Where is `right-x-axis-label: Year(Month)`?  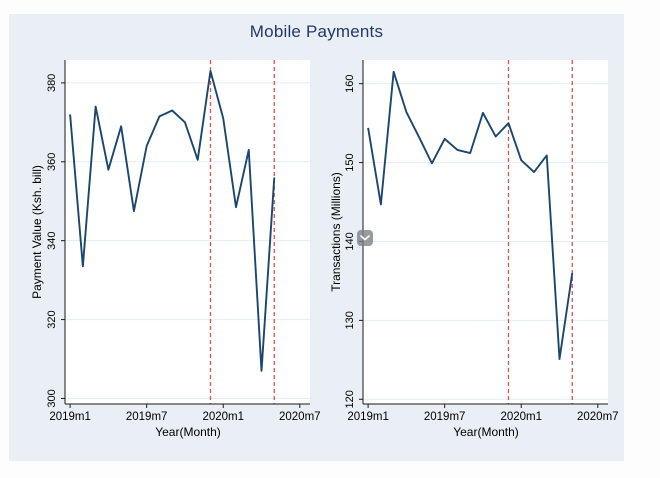
right-x-axis-label: Year(Month) is located at coordinates (486, 432).